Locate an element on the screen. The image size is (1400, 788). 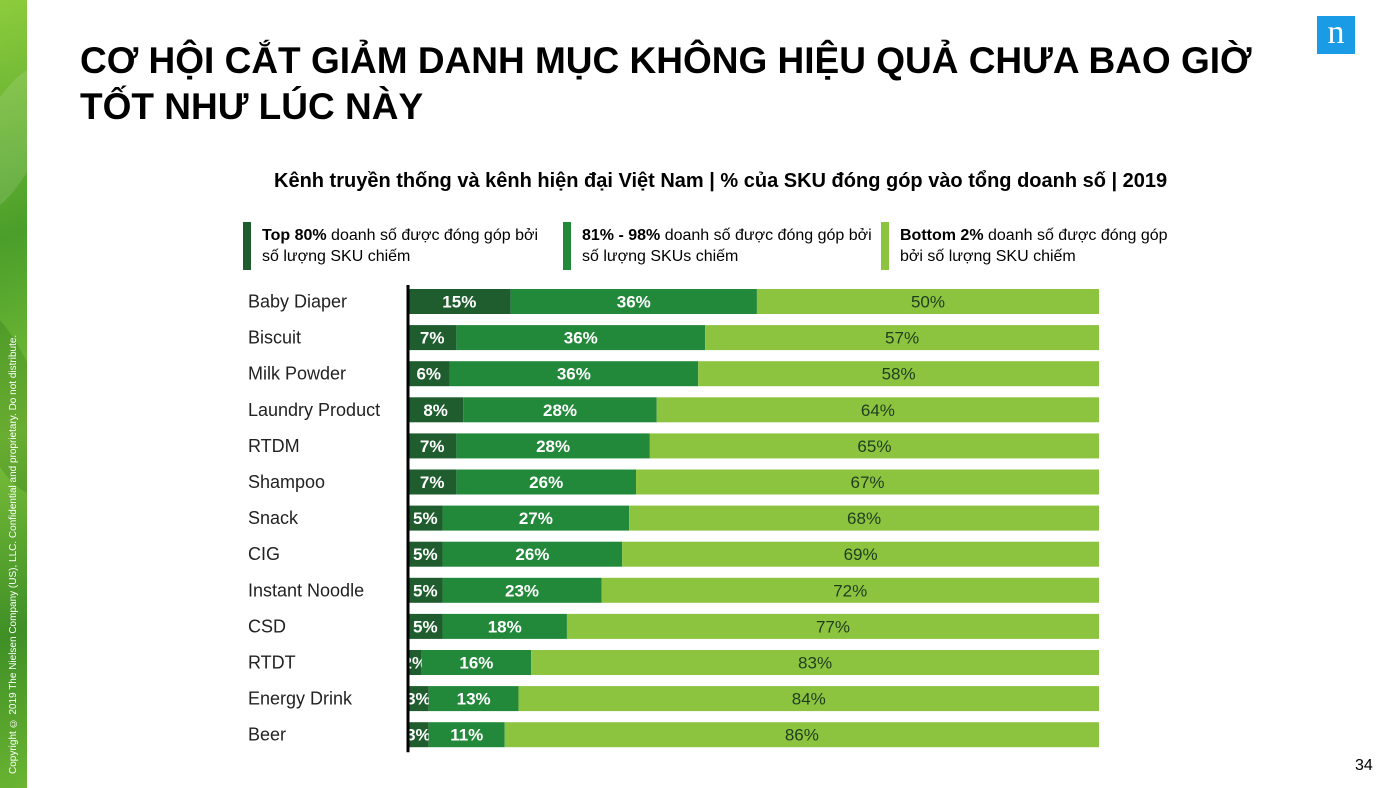
data-label: 16% is located at coordinates (476, 663).